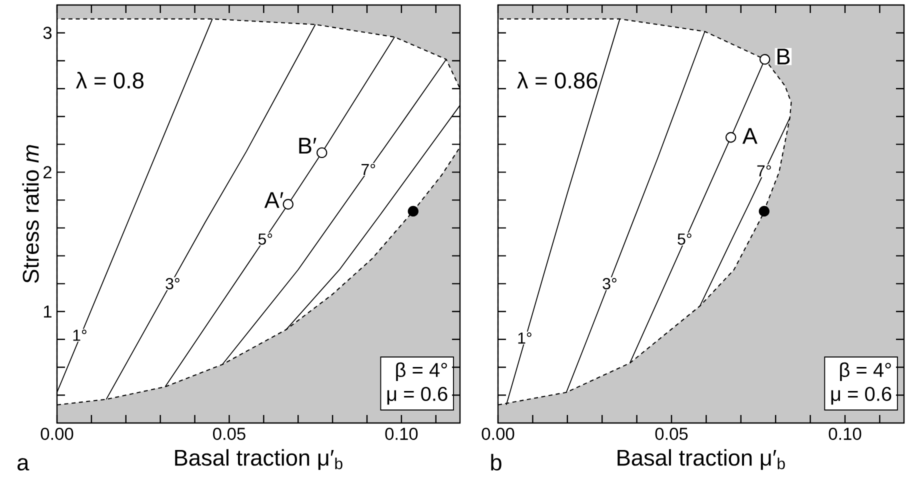  Describe the element at coordinates (30, 214) in the screenshot. I see `y-axis-title: Stress ratio m` at that location.